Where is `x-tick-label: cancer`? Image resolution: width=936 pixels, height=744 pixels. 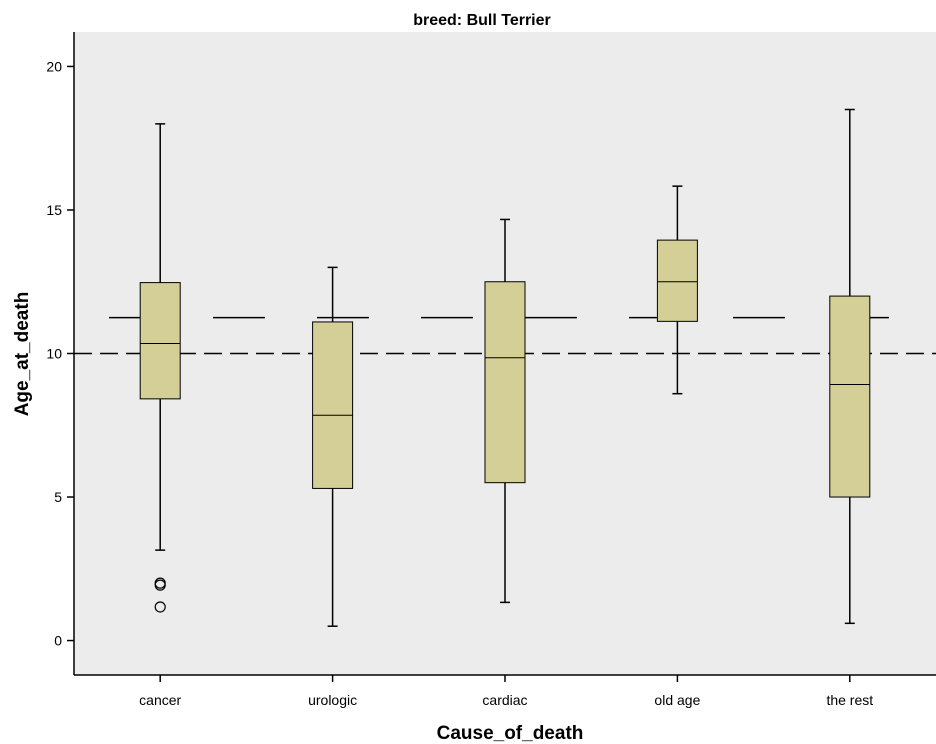 x-tick-label: cancer is located at coordinates (160, 700).